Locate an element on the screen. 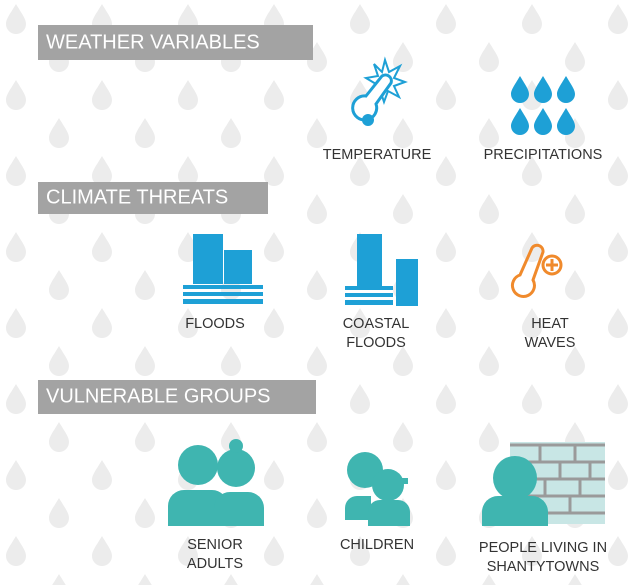 Image resolution: width=643 pixels, height=585 pixels. item-label: WAVES is located at coordinates (550, 343).